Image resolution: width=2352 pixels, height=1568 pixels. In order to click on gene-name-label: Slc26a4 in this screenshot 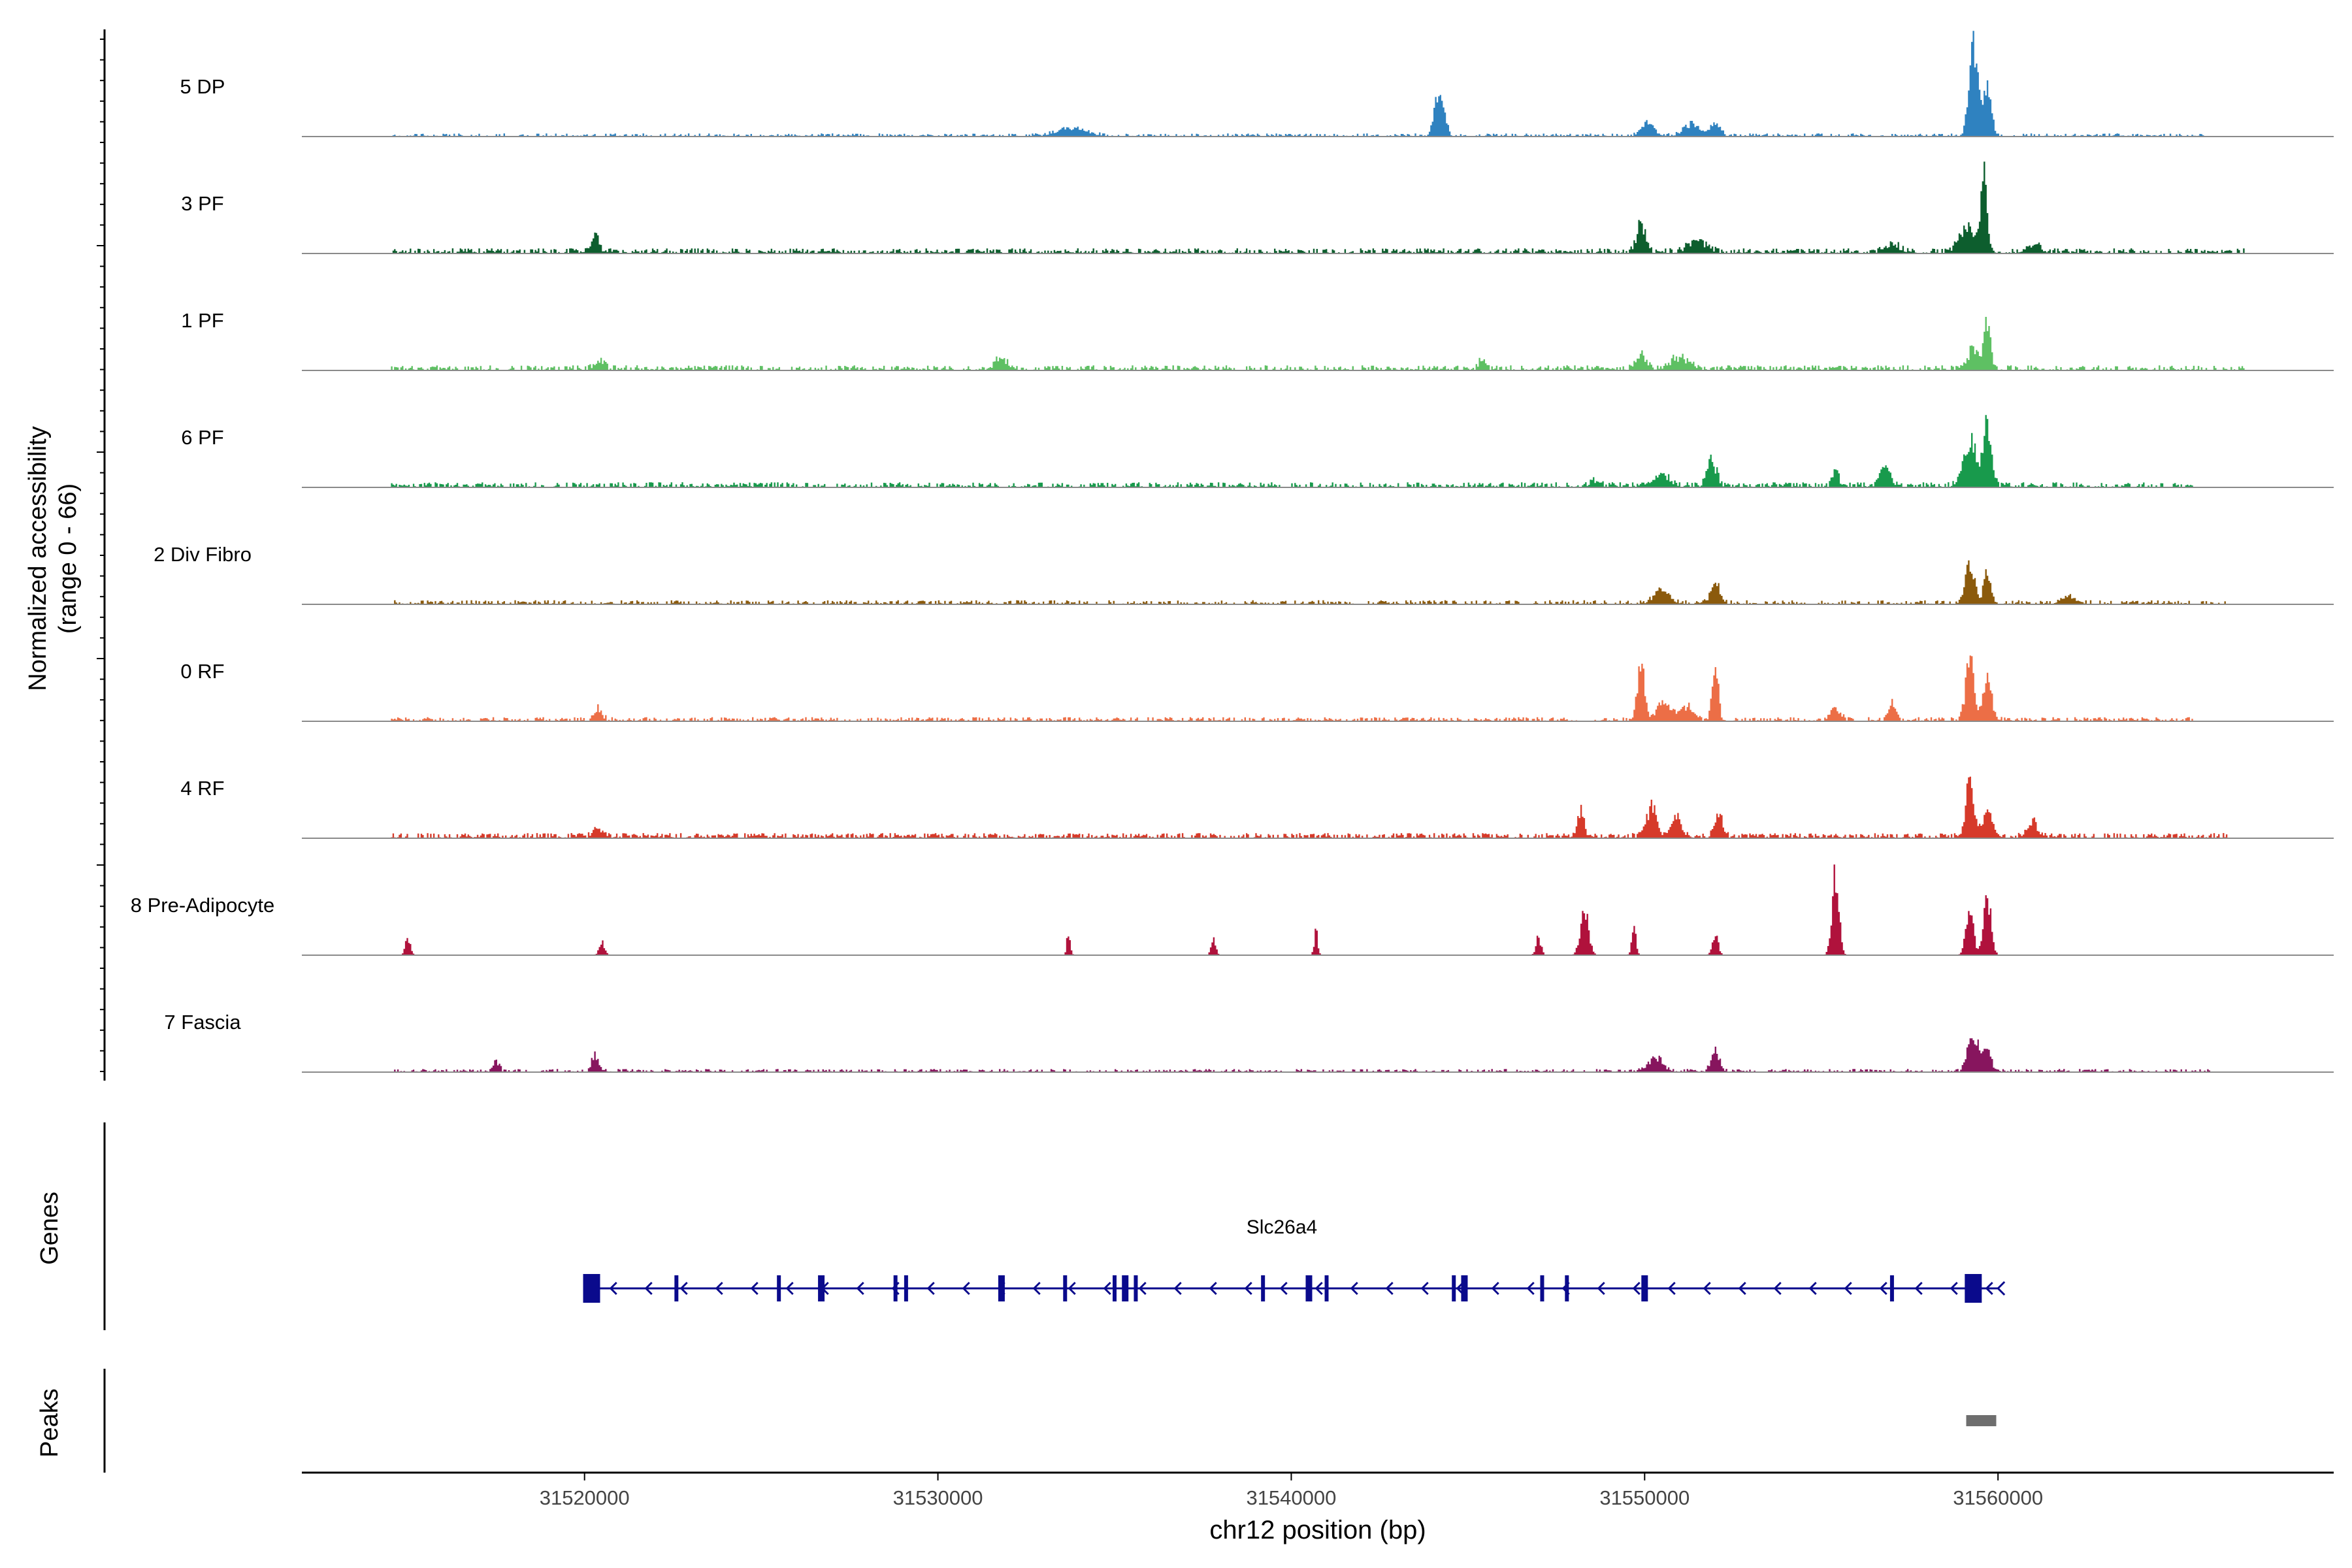, I will do `click(1282, 1227)`.